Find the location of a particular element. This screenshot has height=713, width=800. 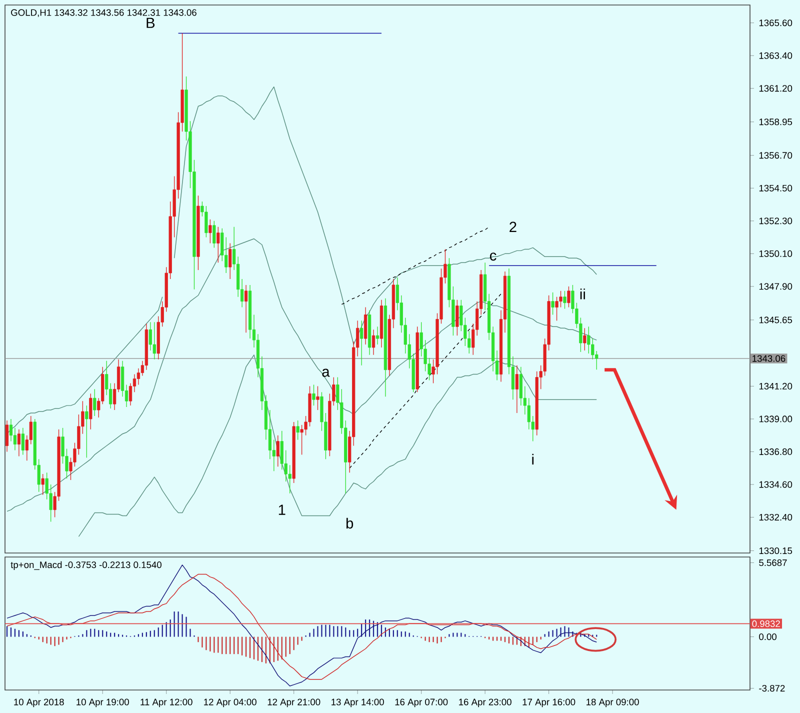

y-tick-label: 1345.65 is located at coordinates (775, 320).